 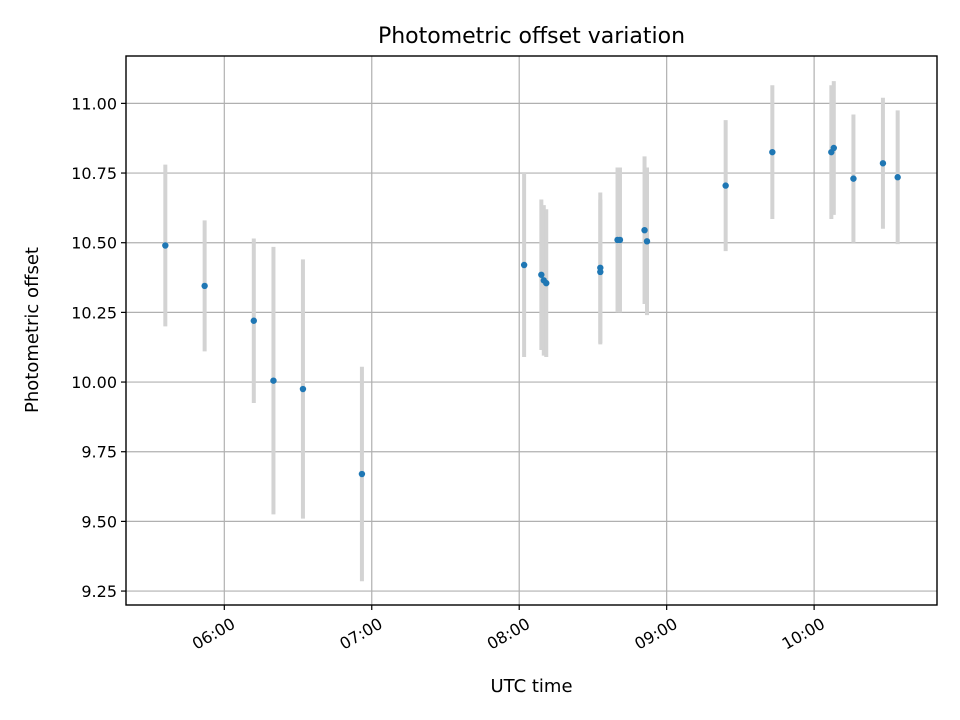 What do you see at coordinates (803, 634) in the screenshot?
I see `x-tick-label: 10:00` at bounding box center [803, 634].